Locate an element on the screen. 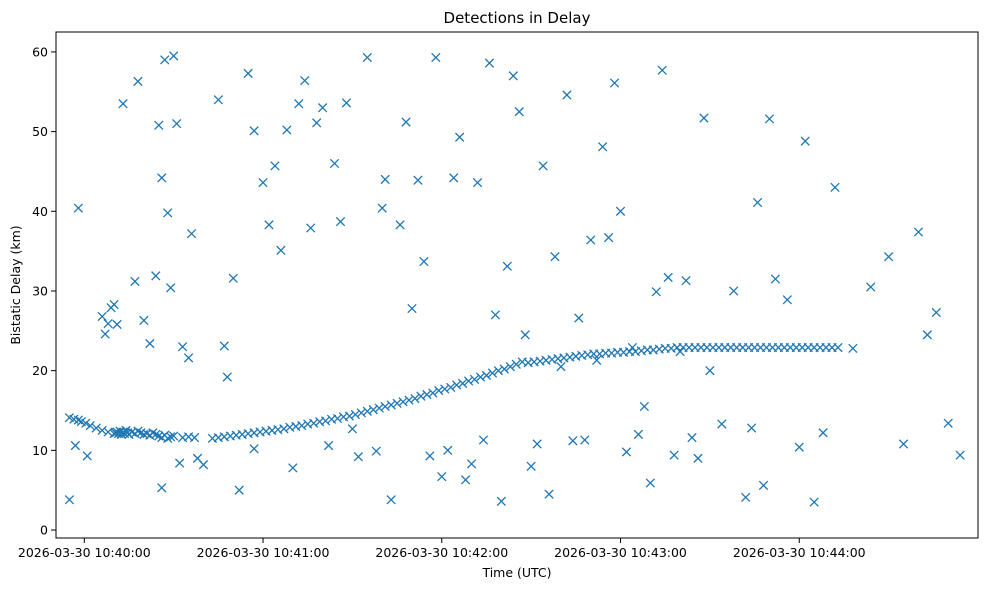  chart-title: Detections in Delay is located at coordinates (517, 18).